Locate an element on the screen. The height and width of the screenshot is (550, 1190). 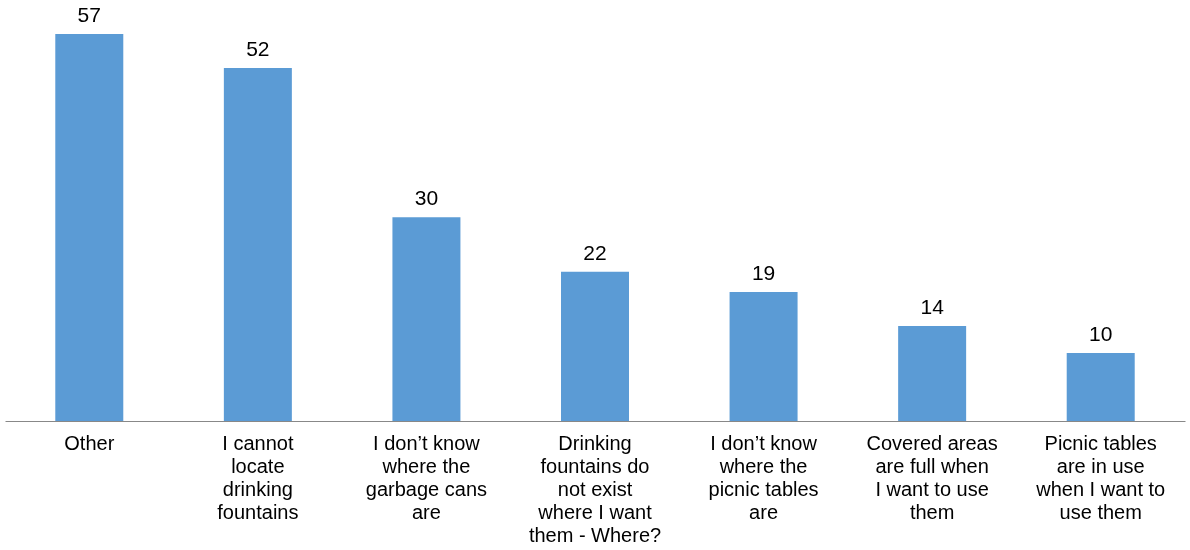
data-label: 52 is located at coordinates (258, 48).